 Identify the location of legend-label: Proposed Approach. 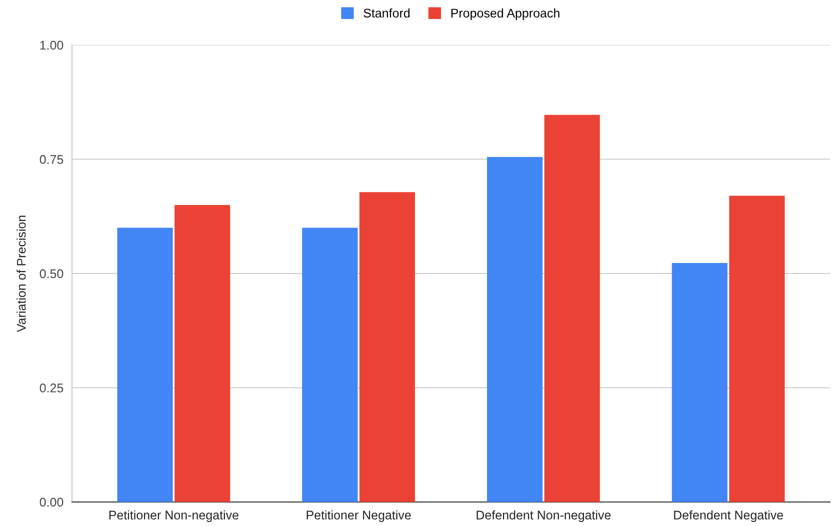
(505, 14).